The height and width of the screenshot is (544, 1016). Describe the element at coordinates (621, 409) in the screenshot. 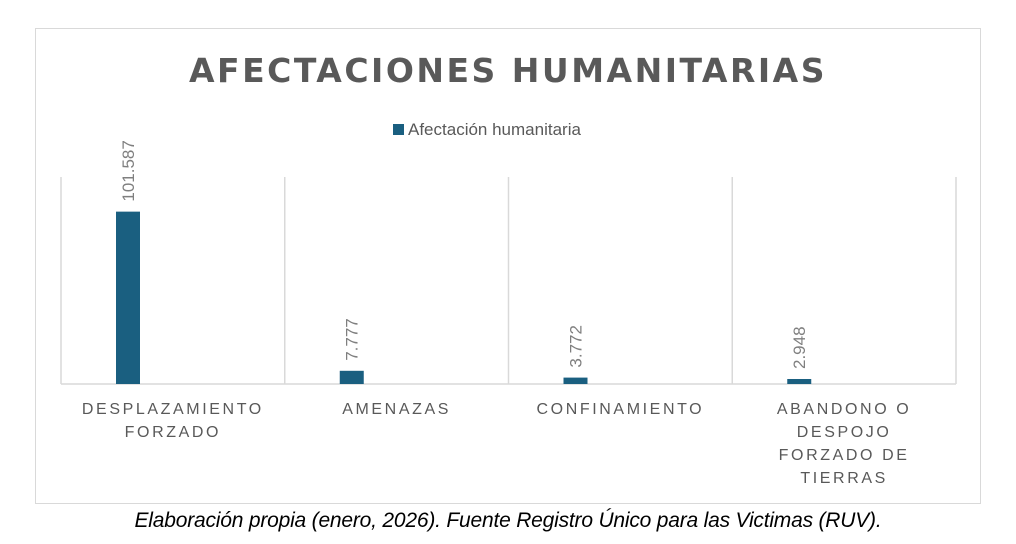

I see `category-label: CONFINAMIENTO` at that location.